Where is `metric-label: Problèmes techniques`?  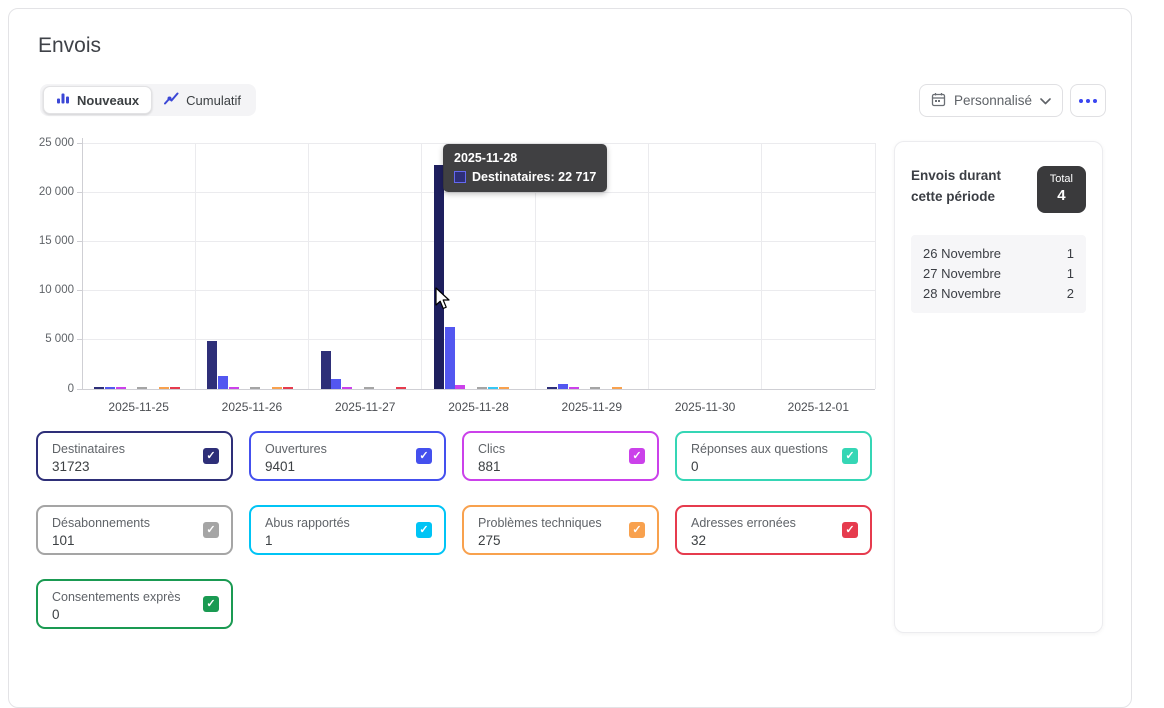 metric-label: Problèmes techniques is located at coordinates (540, 523).